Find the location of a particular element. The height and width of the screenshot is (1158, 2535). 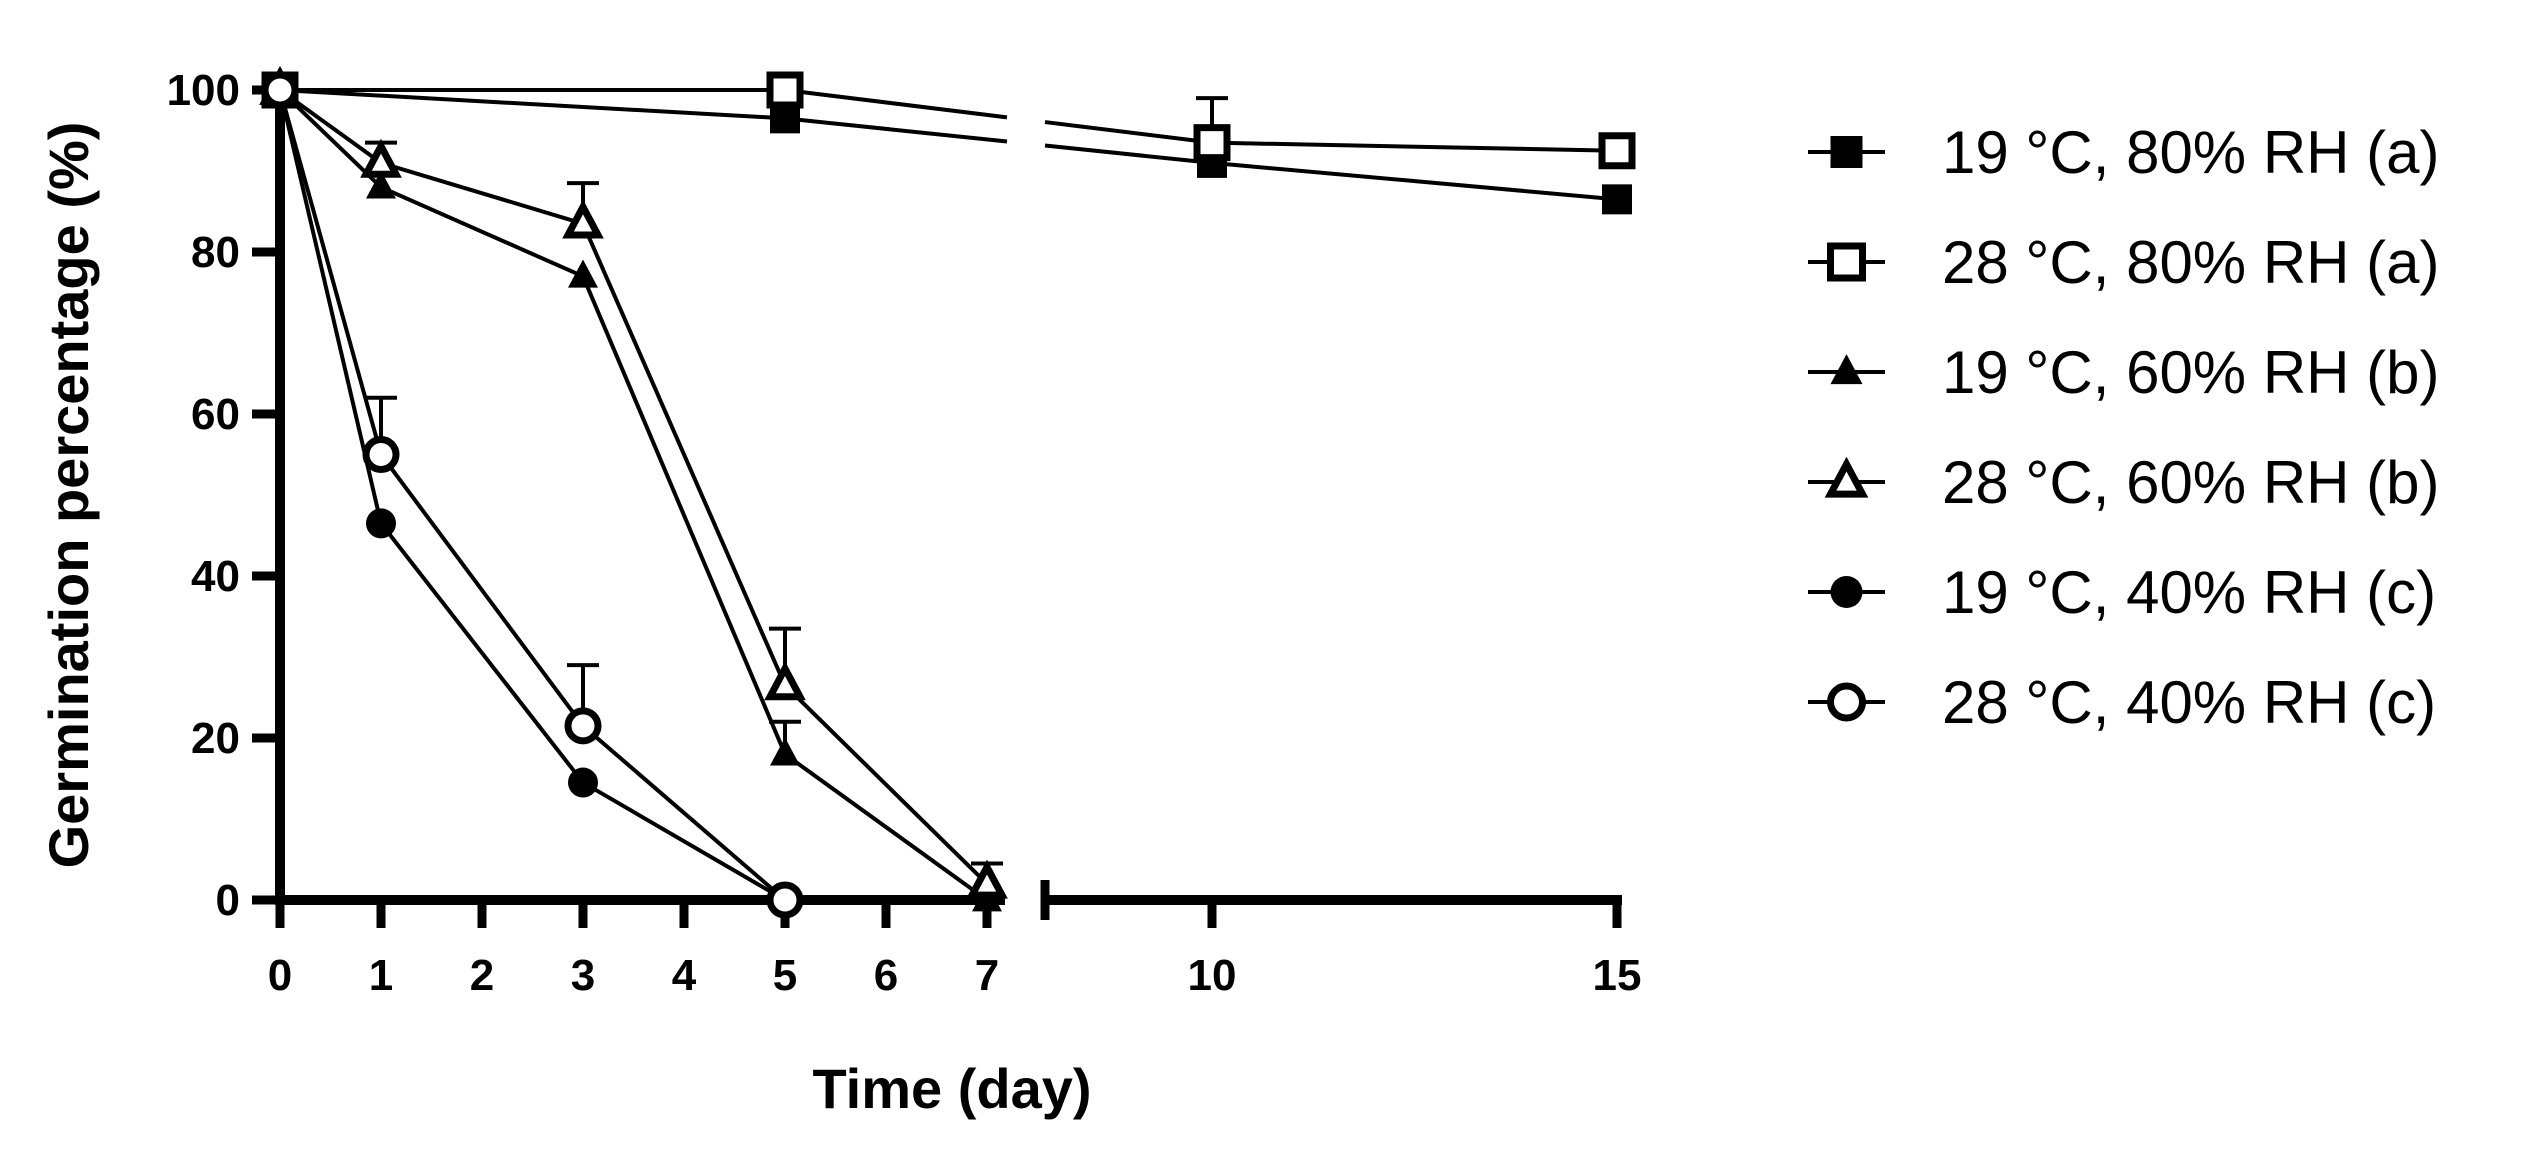

y-tick-label: 80 is located at coordinates (215, 252).